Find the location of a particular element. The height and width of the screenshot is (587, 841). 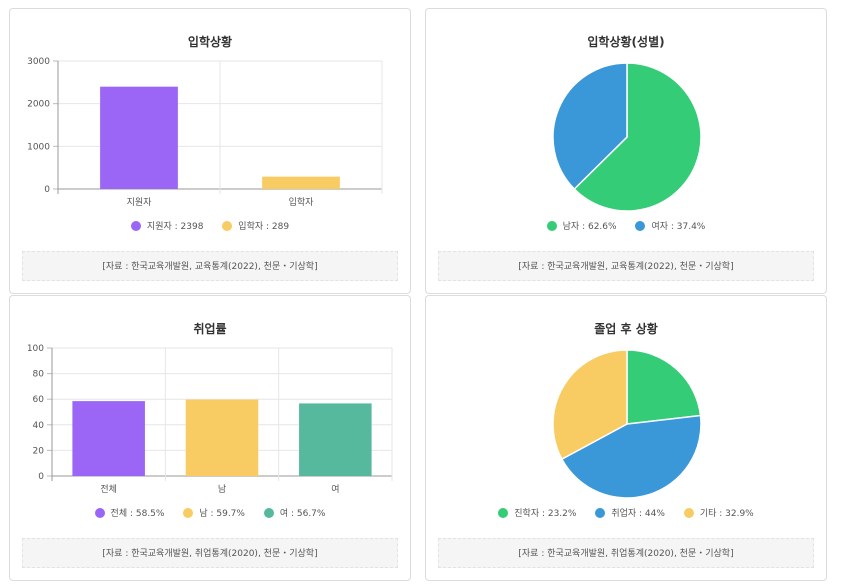

y-tick-label: 2000 is located at coordinates (38, 105).